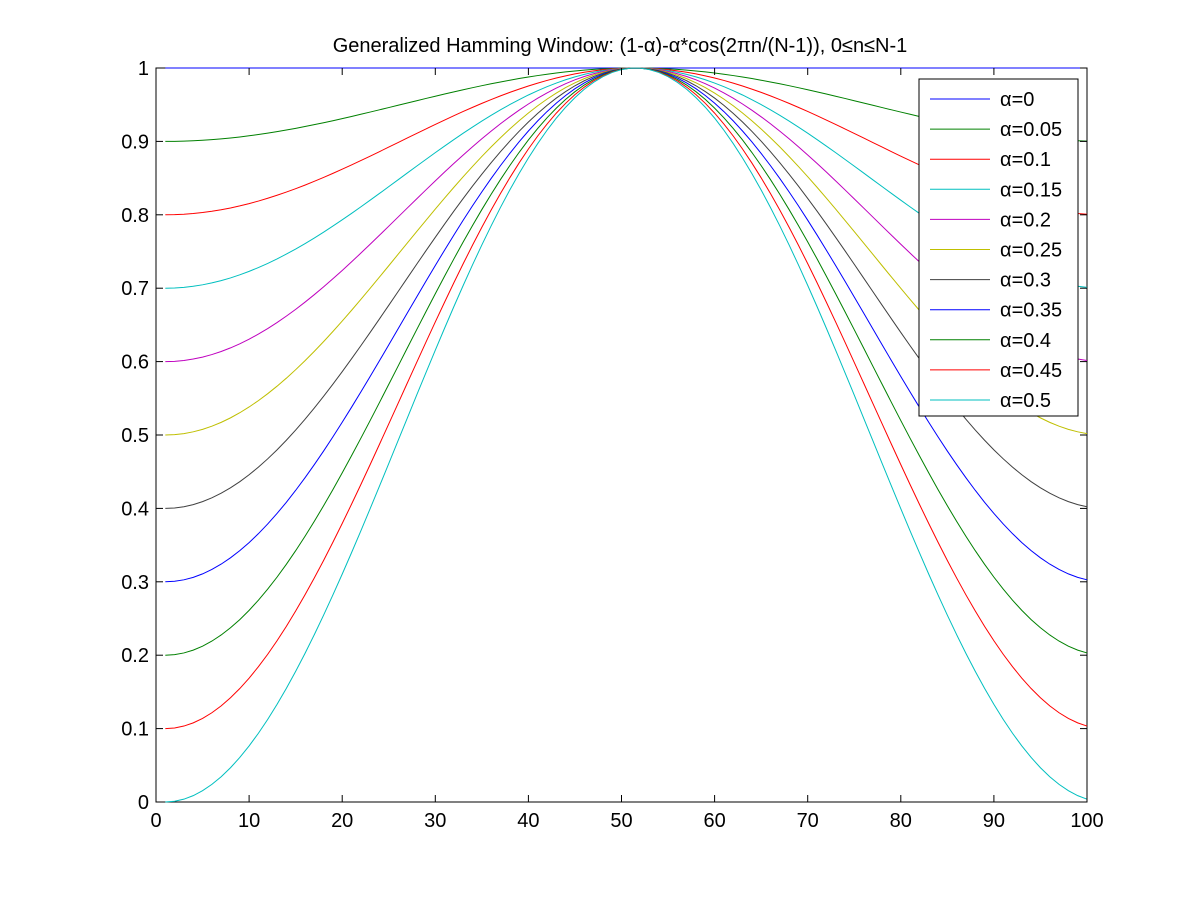 This screenshot has height=906, width=1201. Describe the element at coordinates (135, 656) in the screenshot. I see `y-tick-label: 0.2` at that location.